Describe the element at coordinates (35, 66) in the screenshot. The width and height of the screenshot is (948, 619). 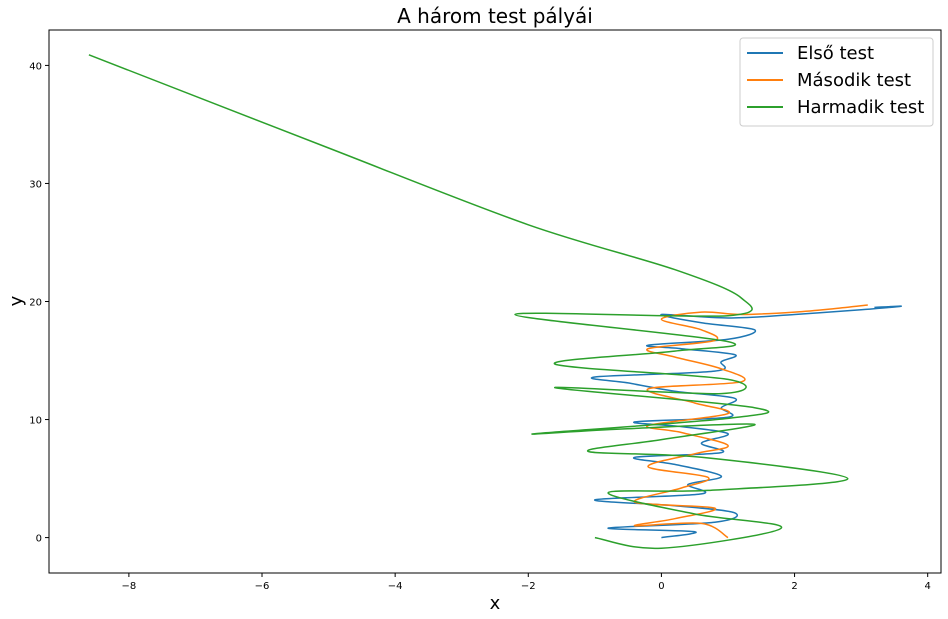
I see `y-tick-label: 40` at that location.